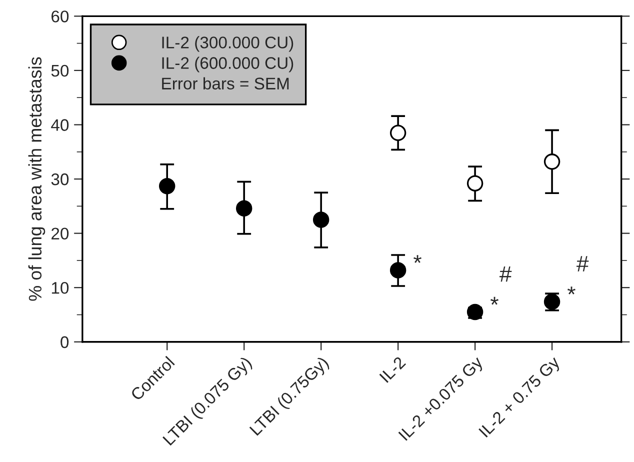 Image resolution: width=634 pixels, height=462 pixels. What do you see at coordinates (60, 125) in the screenshot?
I see `y-tick-label: 40` at bounding box center [60, 125].